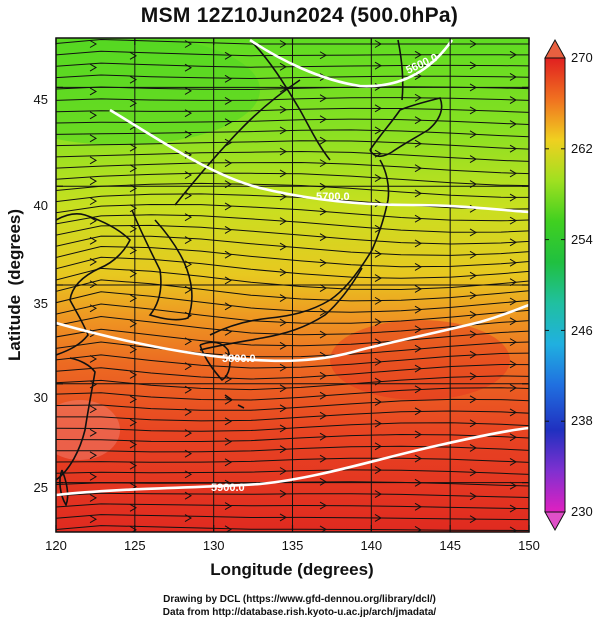 The image size is (599, 625). Describe the element at coordinates (450, 545) in the screenshot. I see `x-tick-label: 145` at that location.